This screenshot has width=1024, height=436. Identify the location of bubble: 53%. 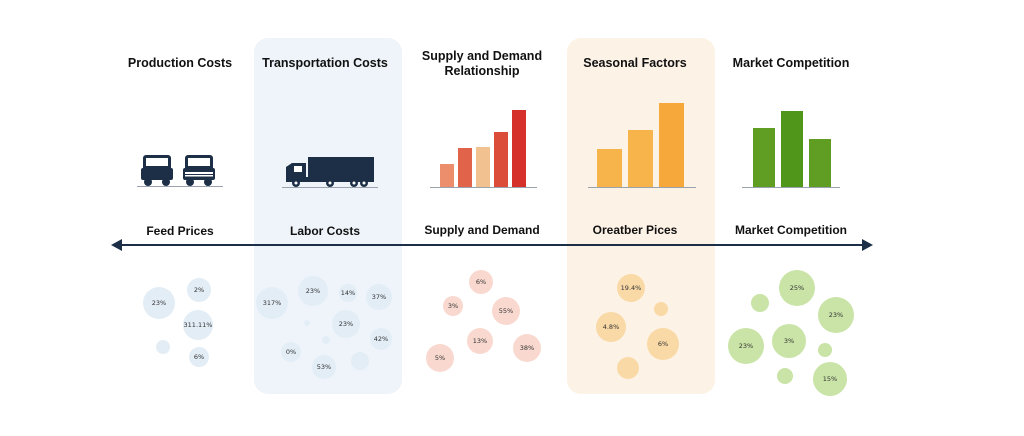
(324, 367).